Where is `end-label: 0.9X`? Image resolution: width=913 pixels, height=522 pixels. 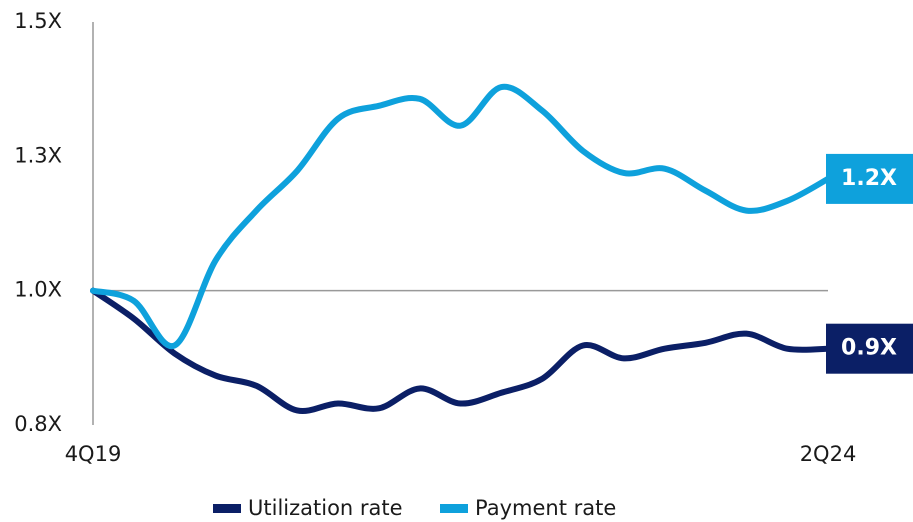 end-label: 0.9X is located at coordinates (869, 348).